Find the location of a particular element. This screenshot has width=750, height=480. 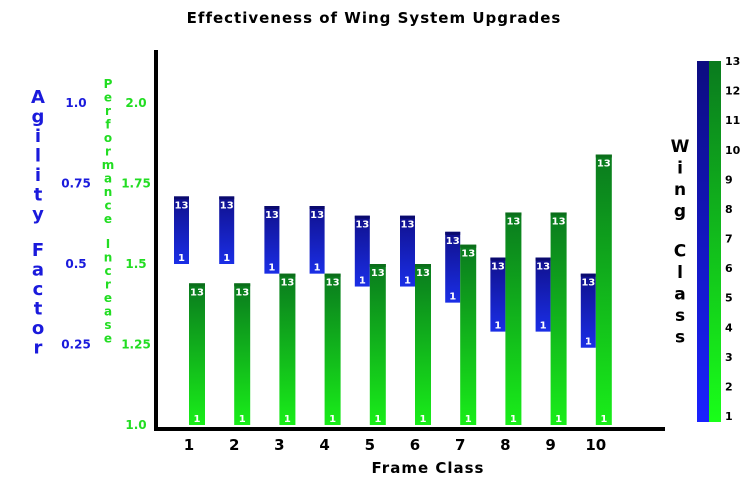

agility-tick-label: 0.75 is located at coordinates (76, 184).